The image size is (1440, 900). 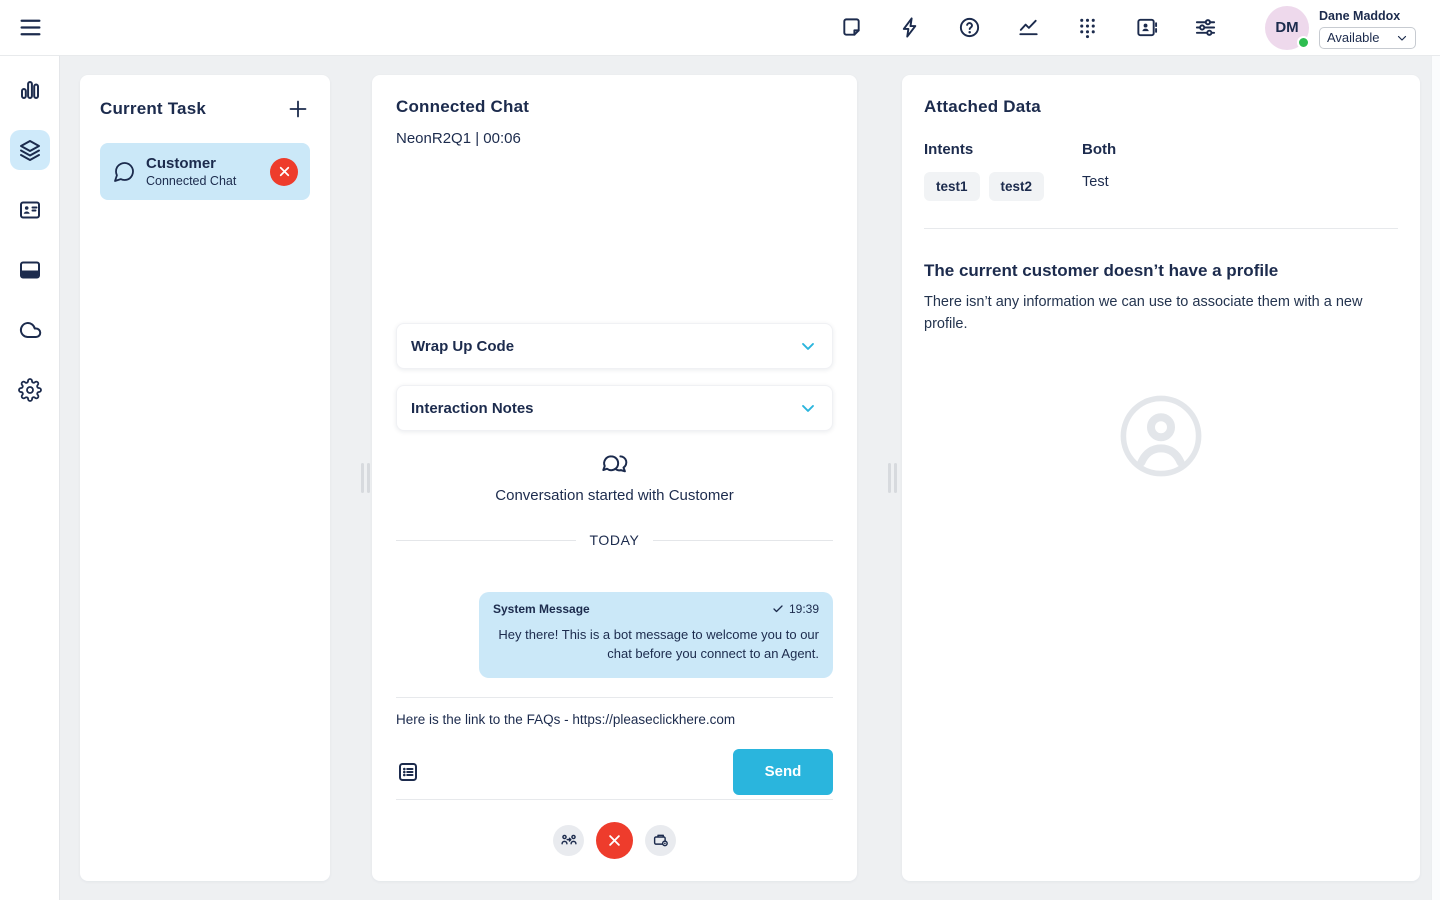 I want to click on id-card-icon, so click(x=29, y=210).